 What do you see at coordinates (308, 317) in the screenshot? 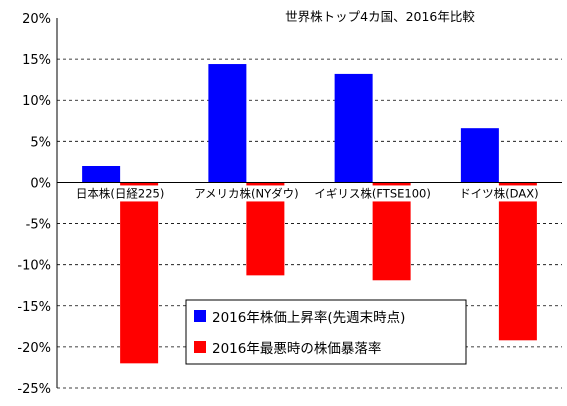
I see `legend-label-rise: 2016年株価上昇率(先週末時点)` at bounding box center [308, 317].